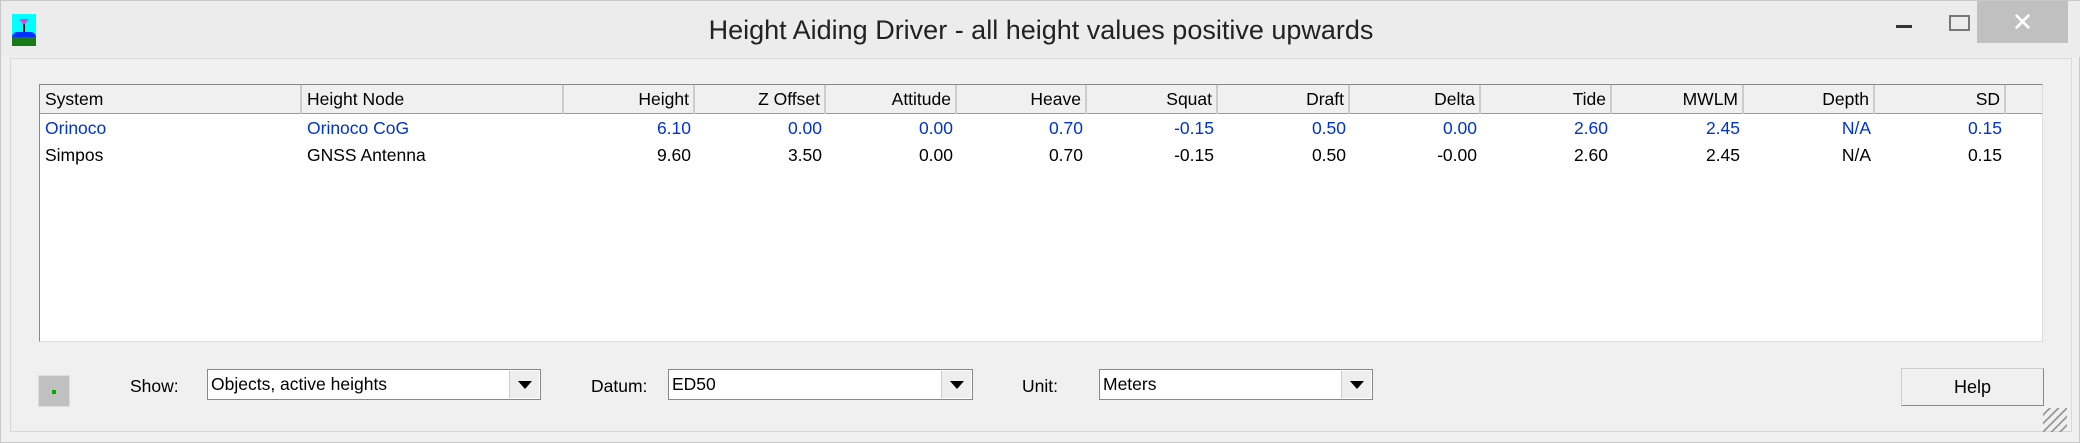 The image size is (2080, 443). I want to click on show-dropdown: Objects, active heights, so click(374, 384).